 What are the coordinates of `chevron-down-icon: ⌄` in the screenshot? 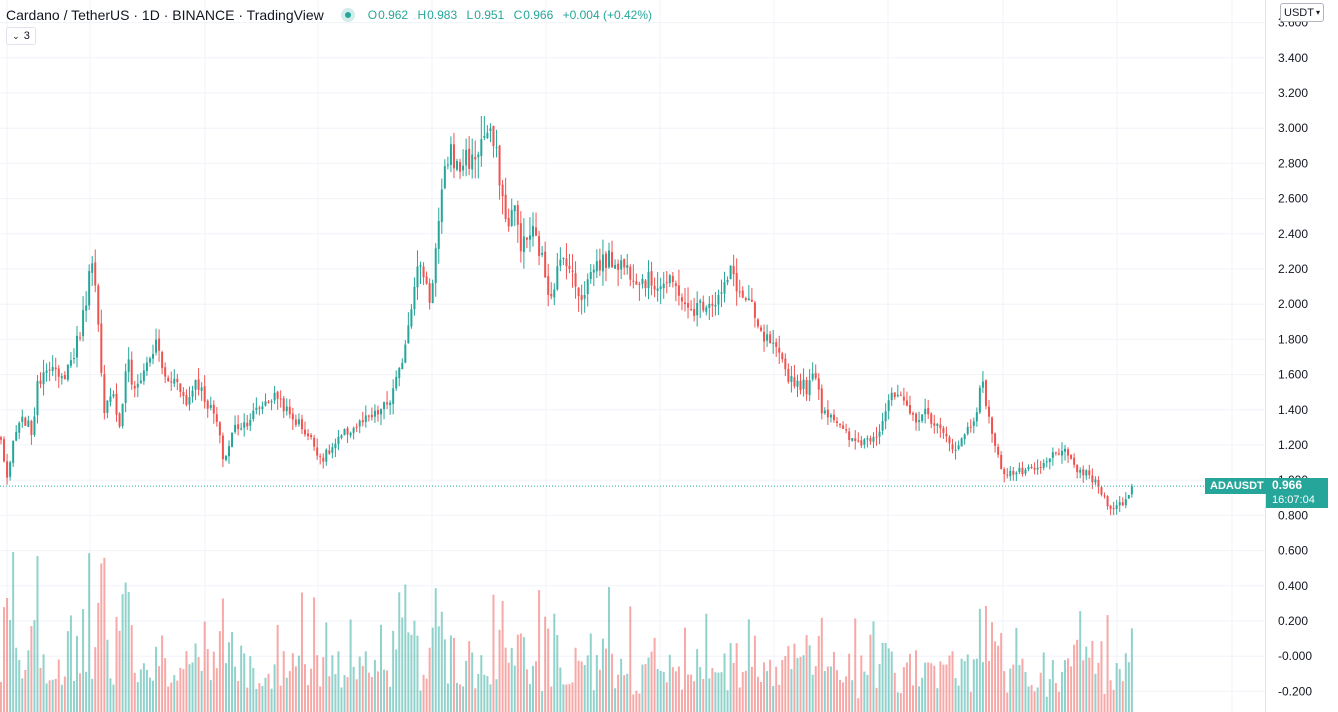 It's located at (16, 35).